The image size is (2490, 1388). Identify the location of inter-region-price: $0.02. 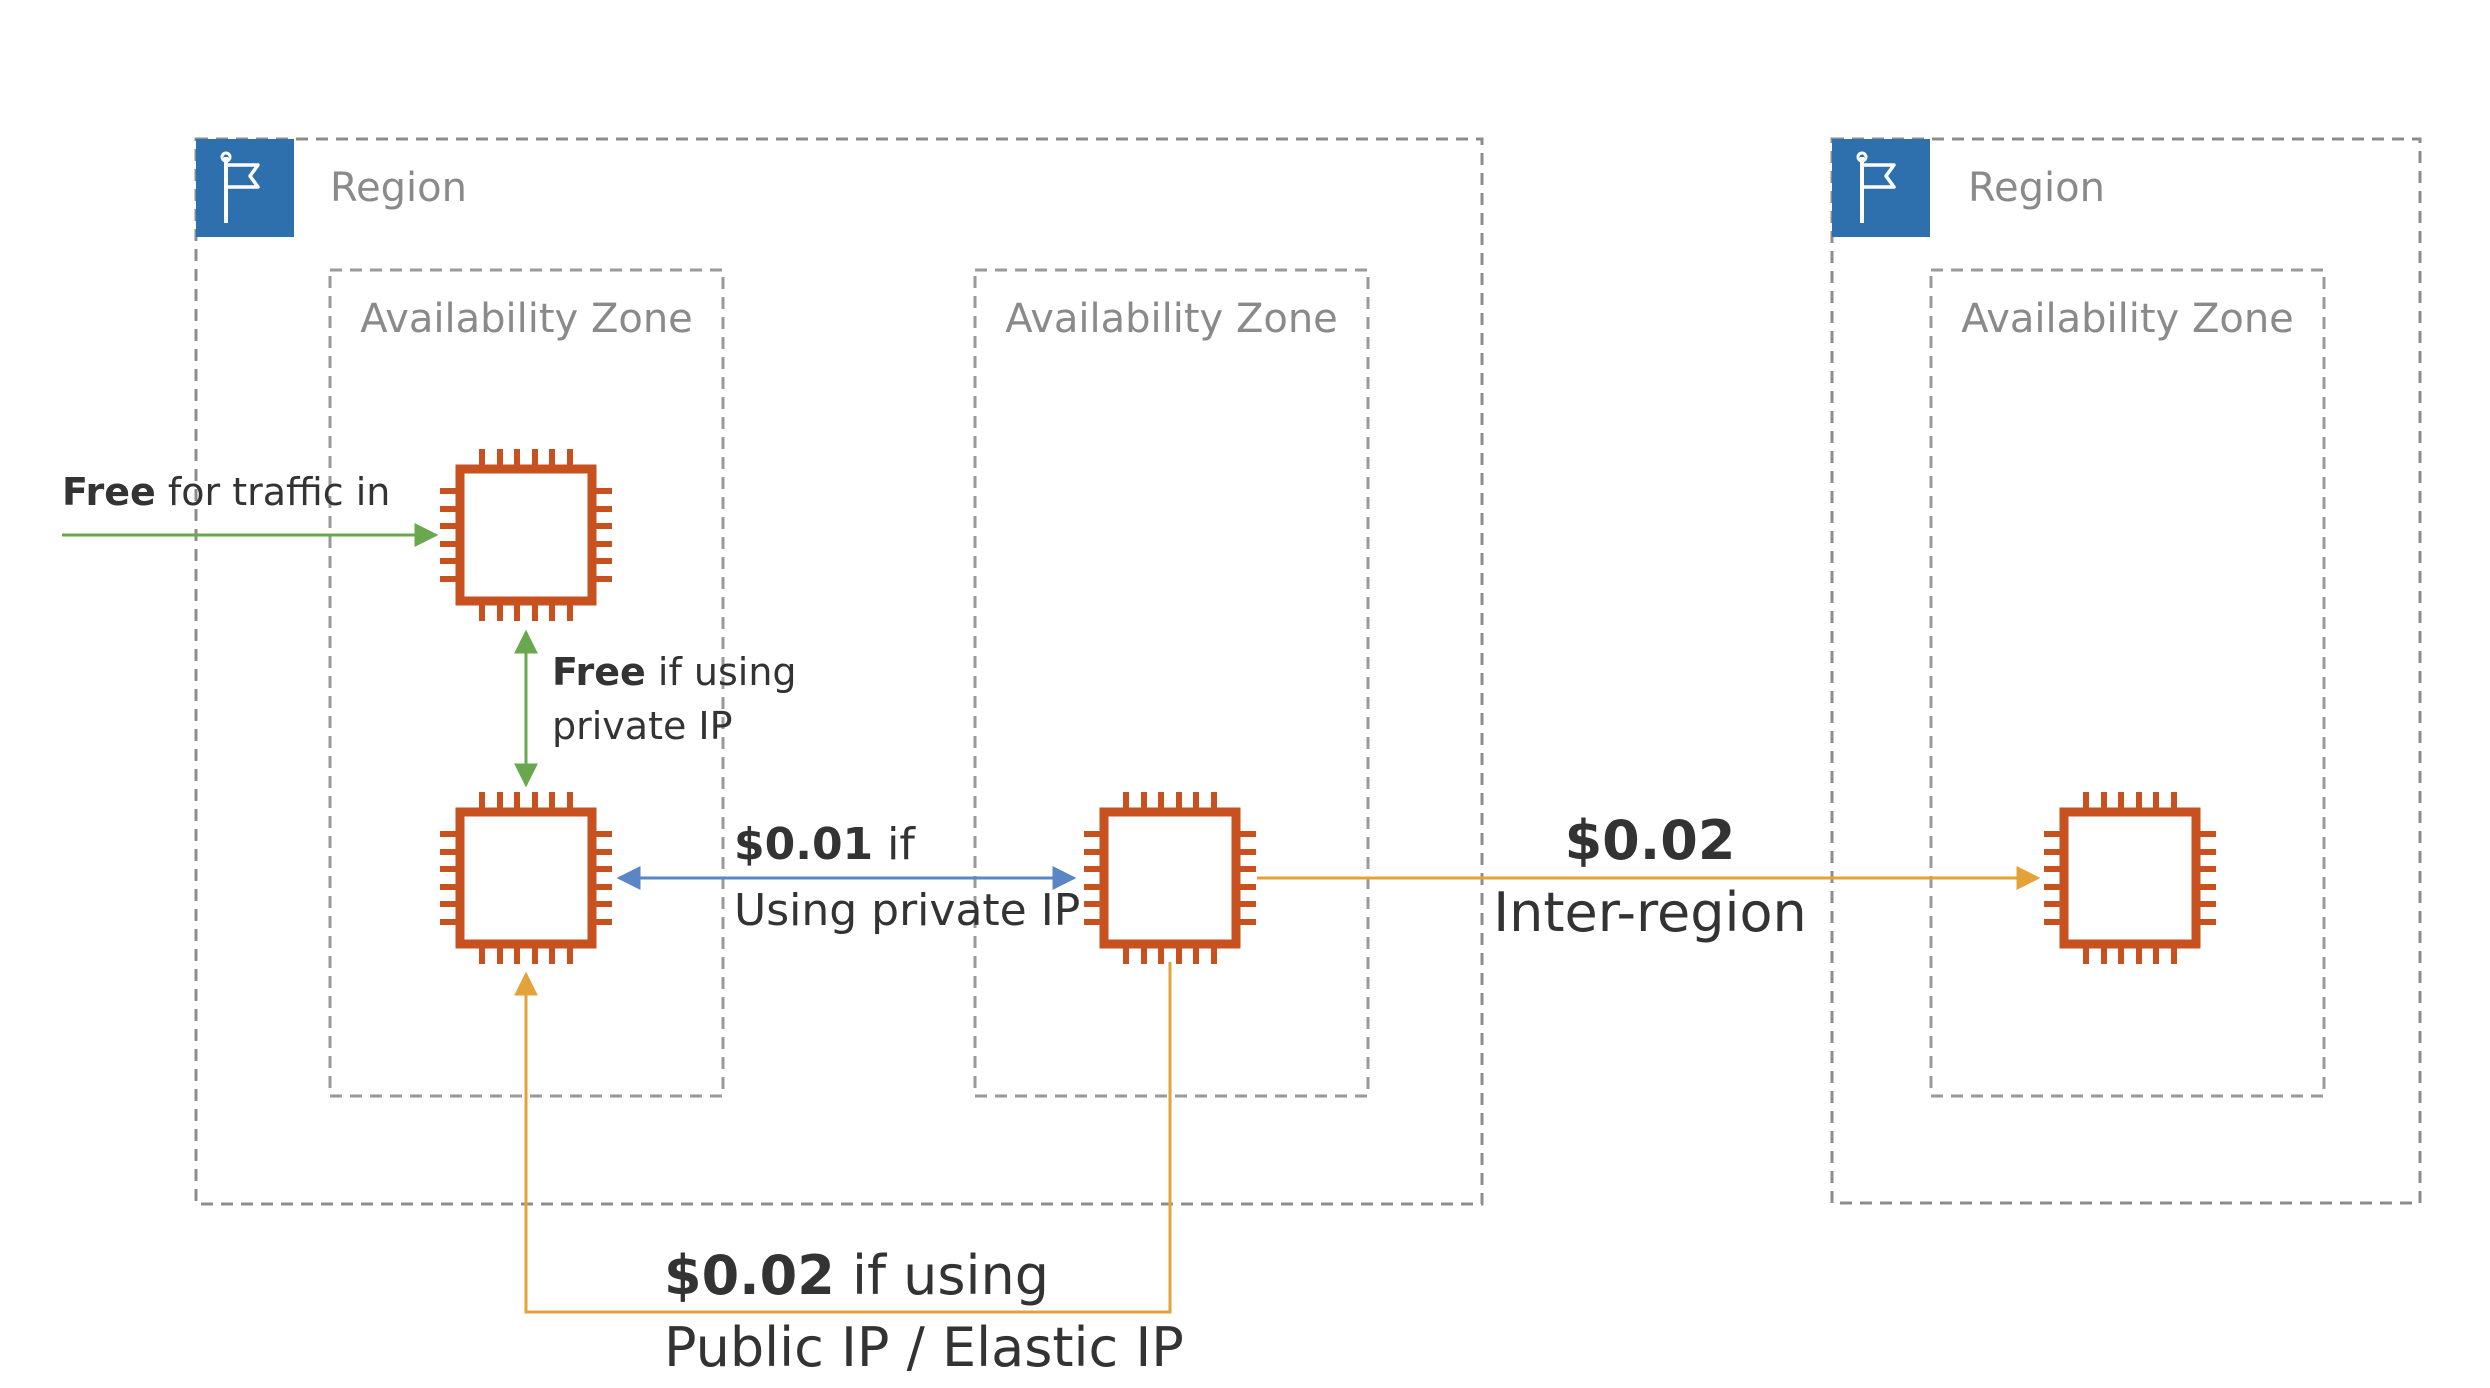
(1650, 840).